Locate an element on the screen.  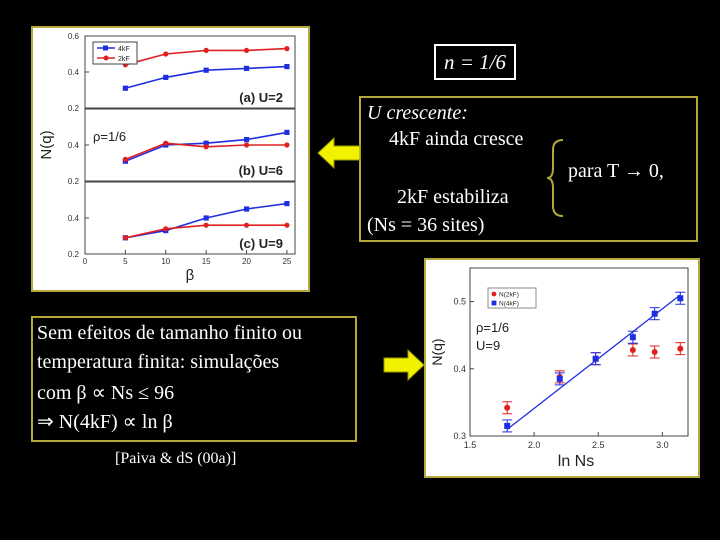
citation: [Paiva & dS (00a)] is located at coordinates (176, 458).